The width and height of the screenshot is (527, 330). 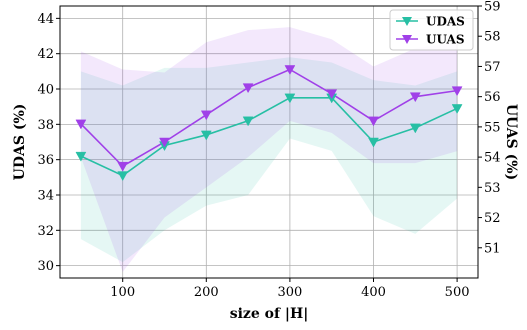 I want to click on y-right-tick-label: 58, so click(x=492, y=37).